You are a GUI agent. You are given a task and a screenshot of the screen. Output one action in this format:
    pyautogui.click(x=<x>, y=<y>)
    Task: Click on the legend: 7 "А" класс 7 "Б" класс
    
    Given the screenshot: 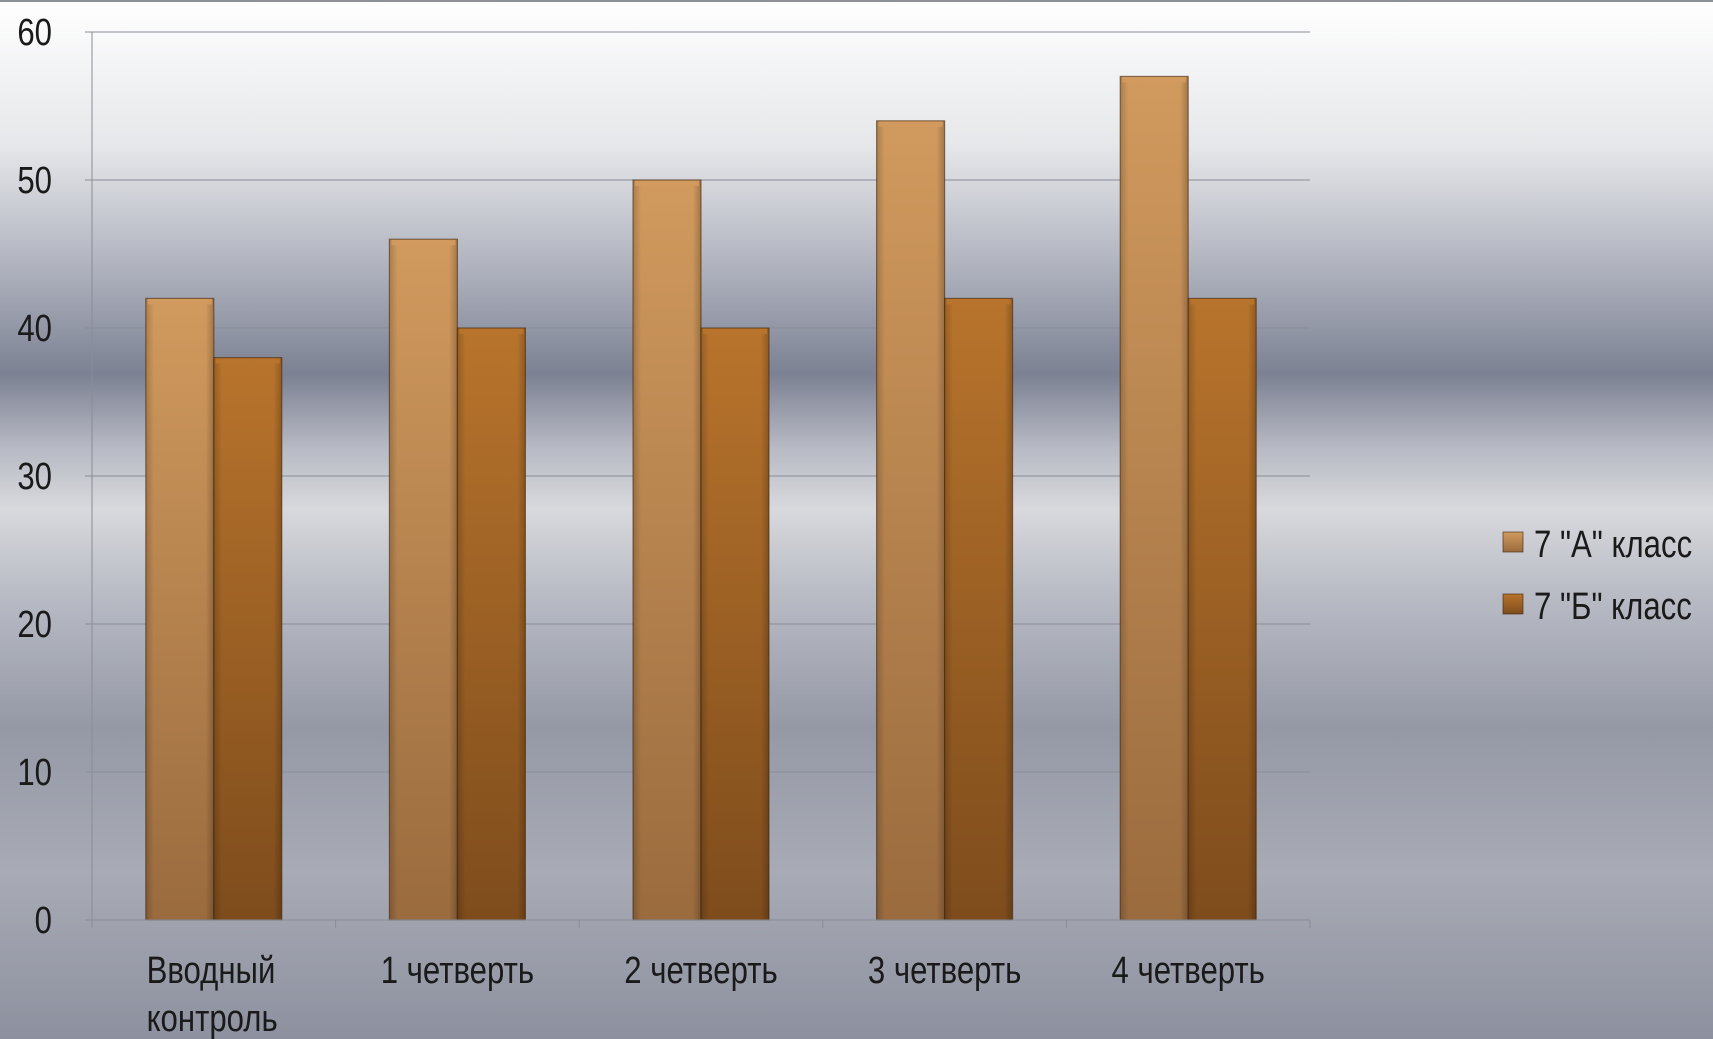 What is the action you would take?
    pyautogui.click(x=1597, y=576)
    